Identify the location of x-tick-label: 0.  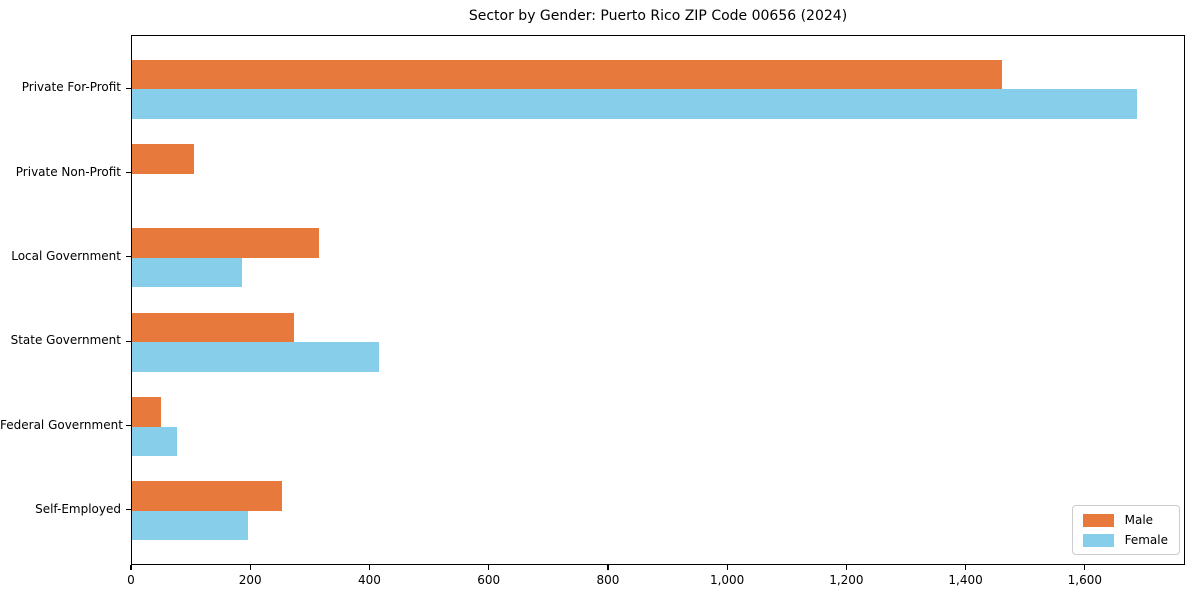
(131, 580).